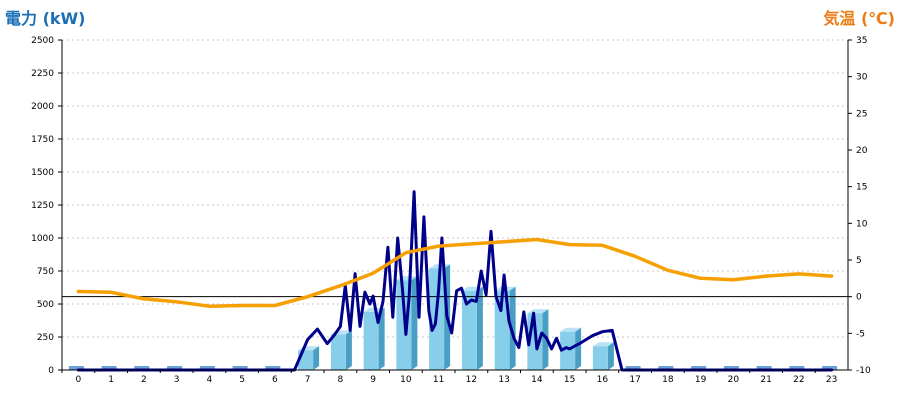  I want to click on x-tick-label-17: 17, so click(634, 380).